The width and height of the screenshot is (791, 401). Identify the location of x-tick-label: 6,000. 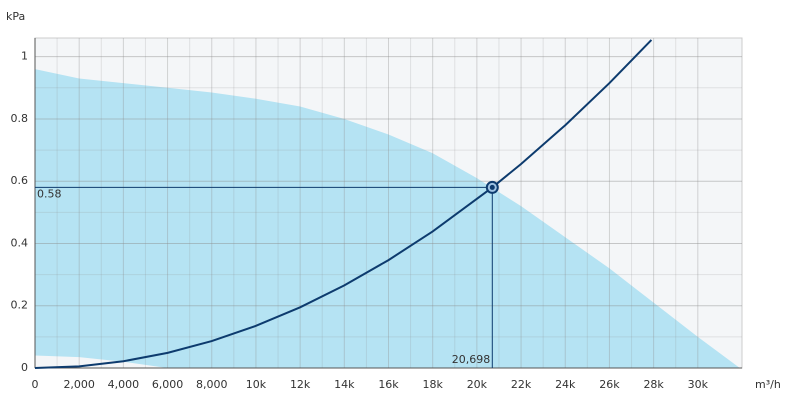
(168, 384).